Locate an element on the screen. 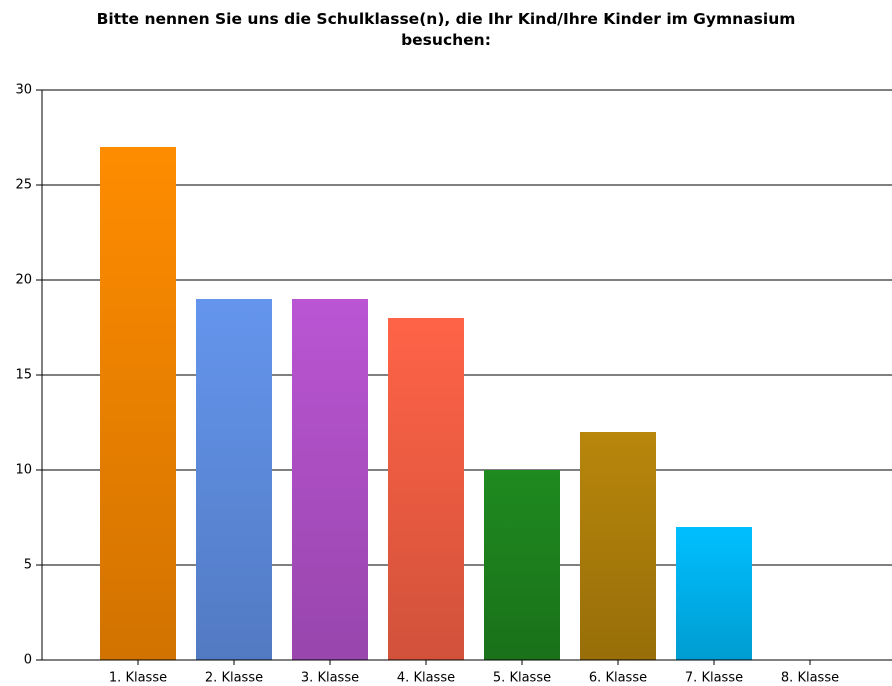 This screenshot has height=686, width=892. y-tick-label: 20 is located at coordinates (23, 280).